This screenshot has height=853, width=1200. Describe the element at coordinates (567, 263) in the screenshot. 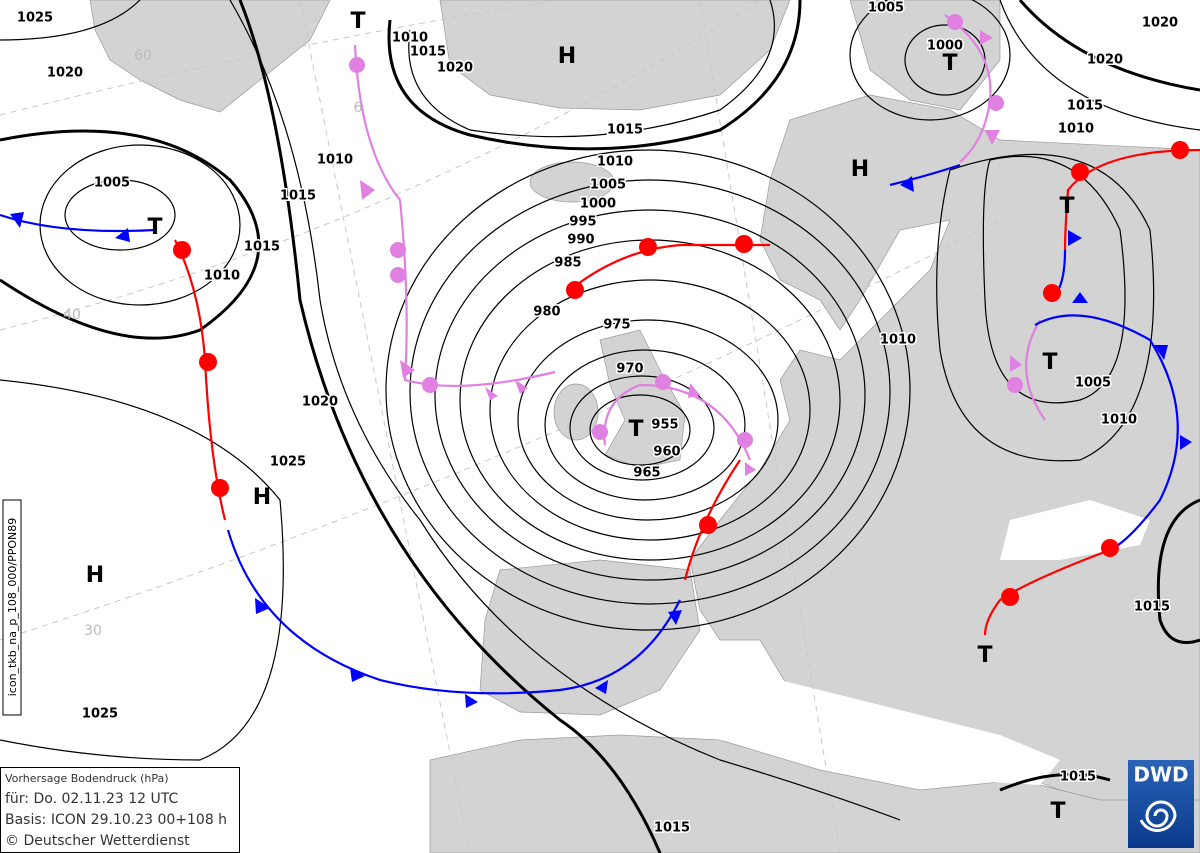

I see `isobar-label: 985` at that location.